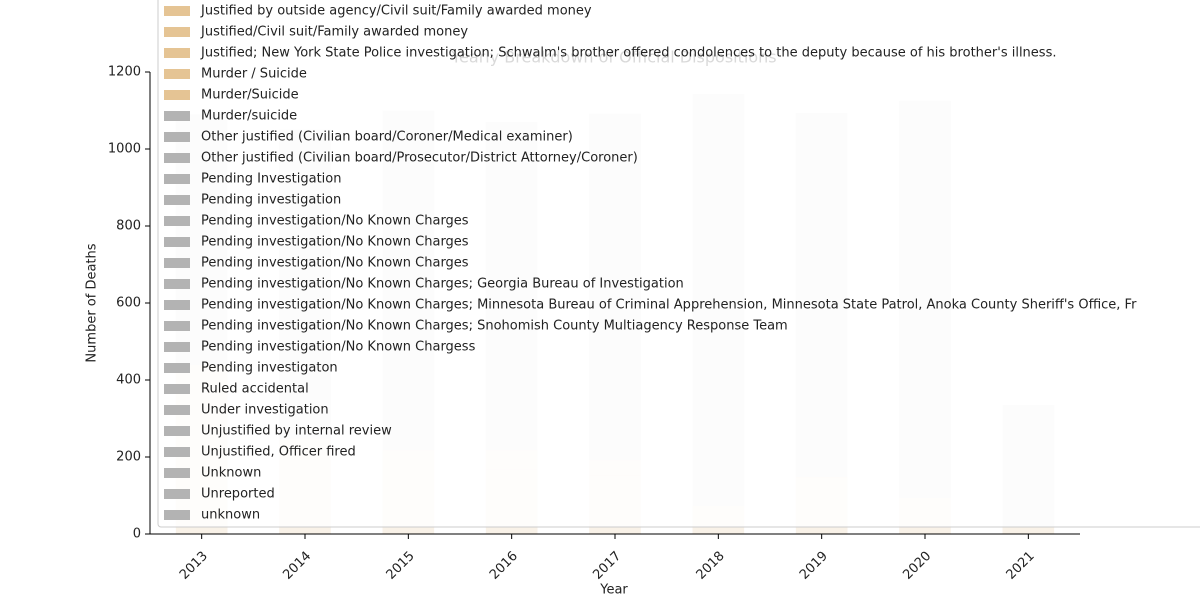  What do you see at coordinates (338, 347) in the screenshot?
I see `legend-label: Pending investigation/No Known Chargess` at bounding box center [338, 347].